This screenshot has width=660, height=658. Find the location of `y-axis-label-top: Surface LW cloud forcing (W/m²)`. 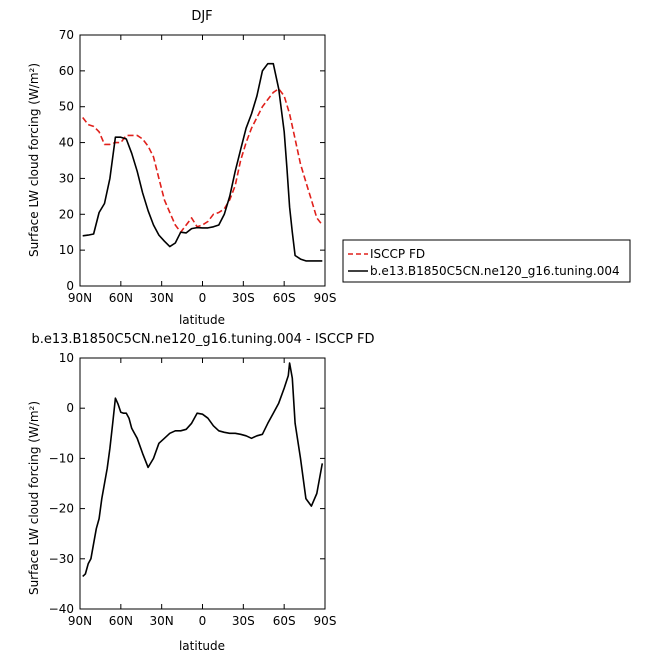

y-axis-label-top: Surface LW cloud forcing (W/m²) is located at coordinates (34, 160).